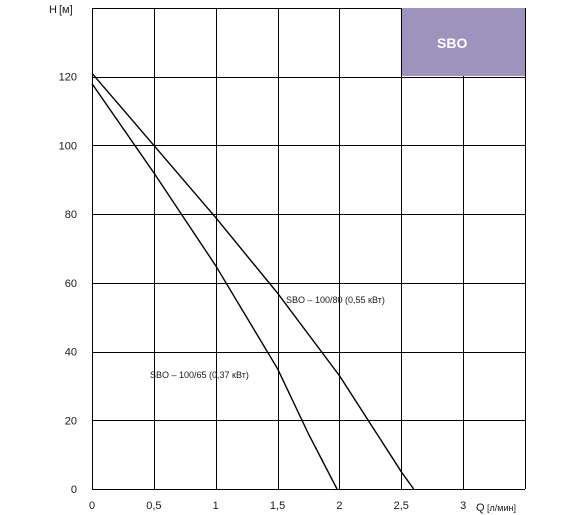  I want to click on y-axis-title-unit: [м], so click(66, 10).